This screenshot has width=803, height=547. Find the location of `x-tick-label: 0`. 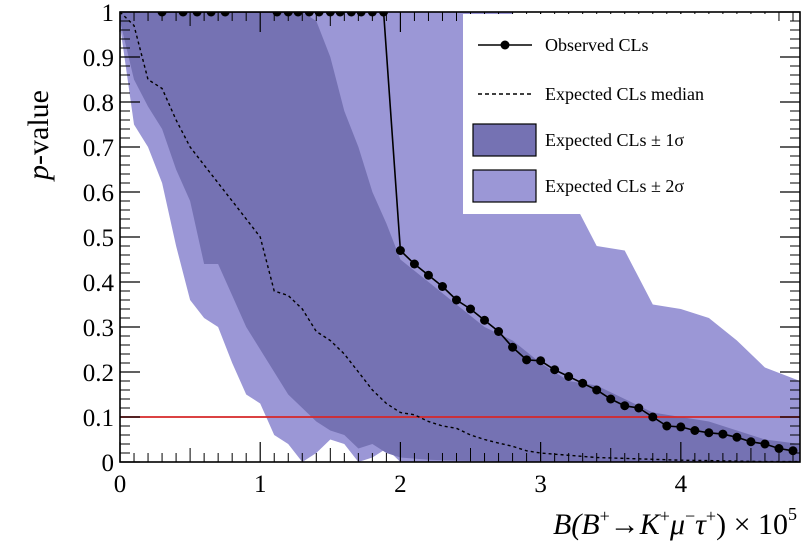

x-tick-label: 0 is located at coordinates (120, 484).